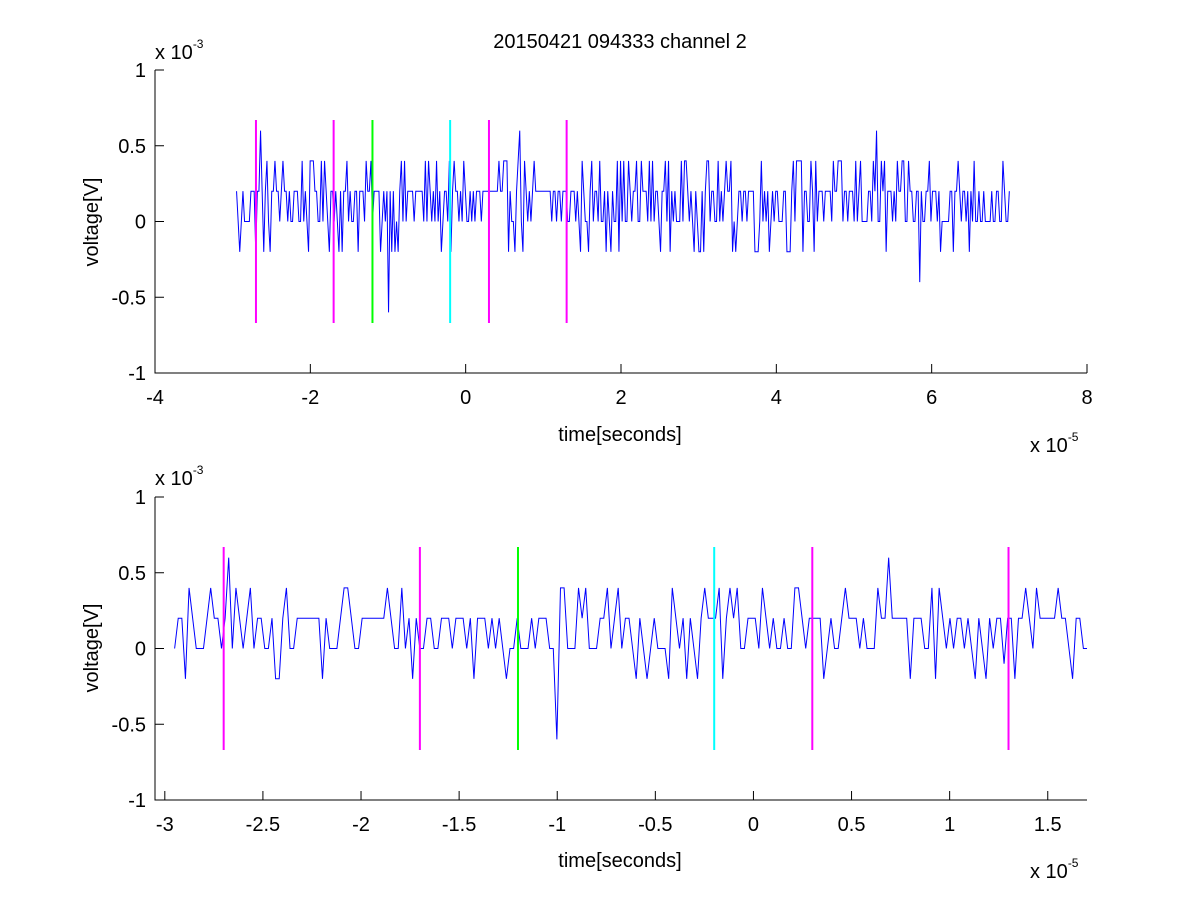 The width and height of the screenshot is (1200, 906). Describe the element at coordinates (1049, 872) in the screenshot. I see `bottom-x-exponent-base: x 10` at that location.